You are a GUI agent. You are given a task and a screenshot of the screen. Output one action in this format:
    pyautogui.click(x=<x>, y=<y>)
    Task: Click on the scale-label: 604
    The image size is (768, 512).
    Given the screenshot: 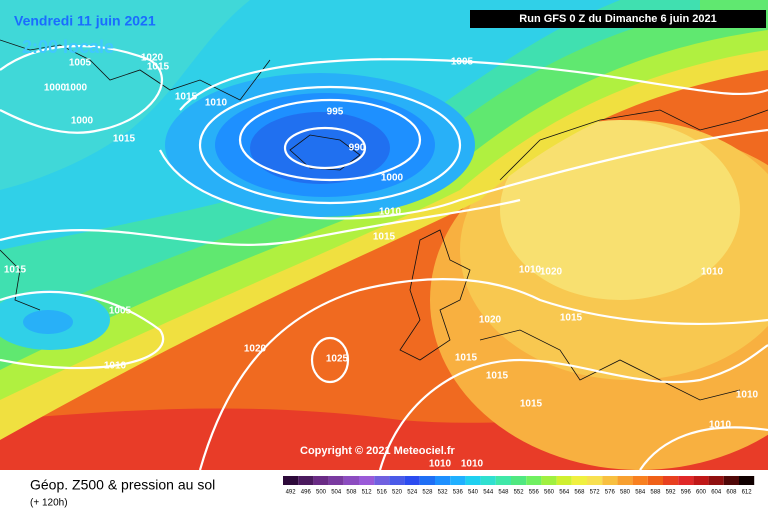 What is the action you would take?
    pyautogui.click(x=716, y=493)
    